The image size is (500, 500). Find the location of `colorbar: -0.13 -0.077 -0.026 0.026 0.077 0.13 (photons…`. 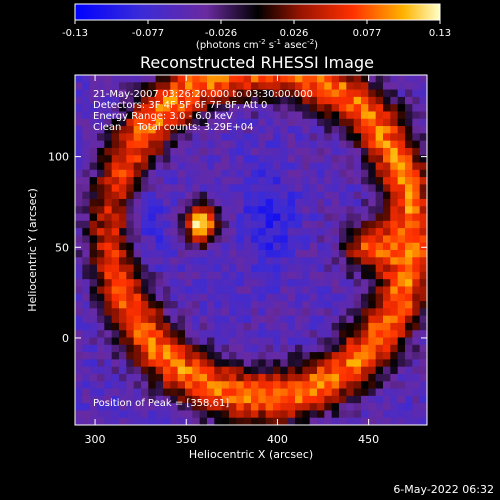

colorbar: -0.13 -0.077 -0.026 0.026 0.077 0.13 (photons… is located at coordinates (256, 27).